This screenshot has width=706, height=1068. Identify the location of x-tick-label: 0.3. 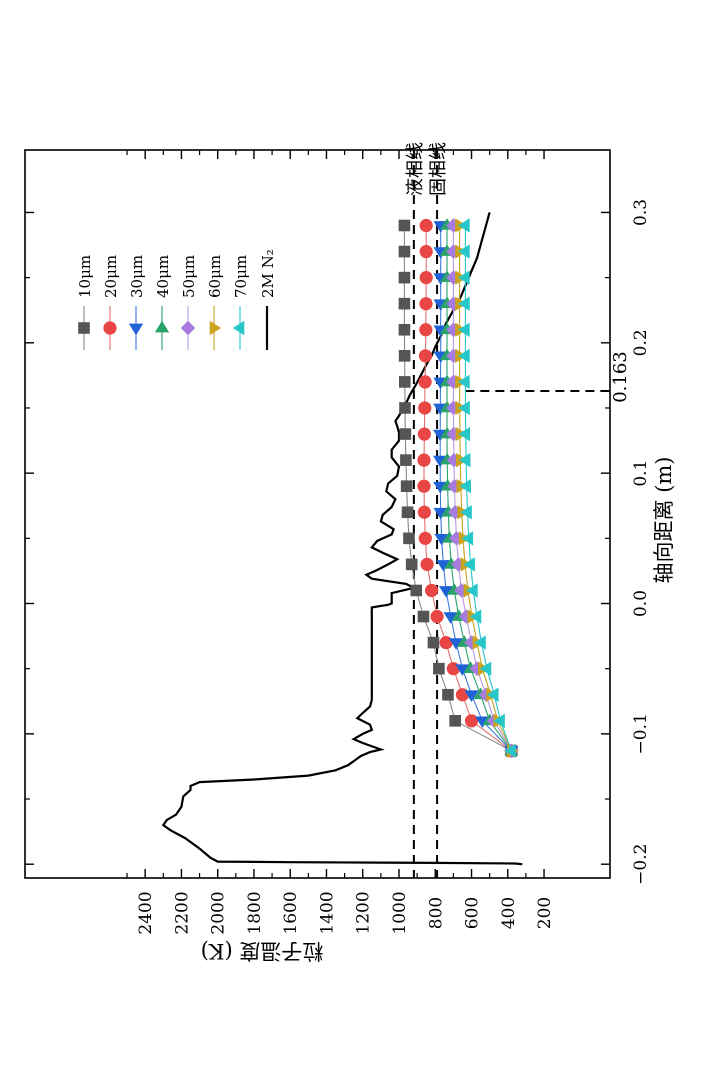
(641, 212).